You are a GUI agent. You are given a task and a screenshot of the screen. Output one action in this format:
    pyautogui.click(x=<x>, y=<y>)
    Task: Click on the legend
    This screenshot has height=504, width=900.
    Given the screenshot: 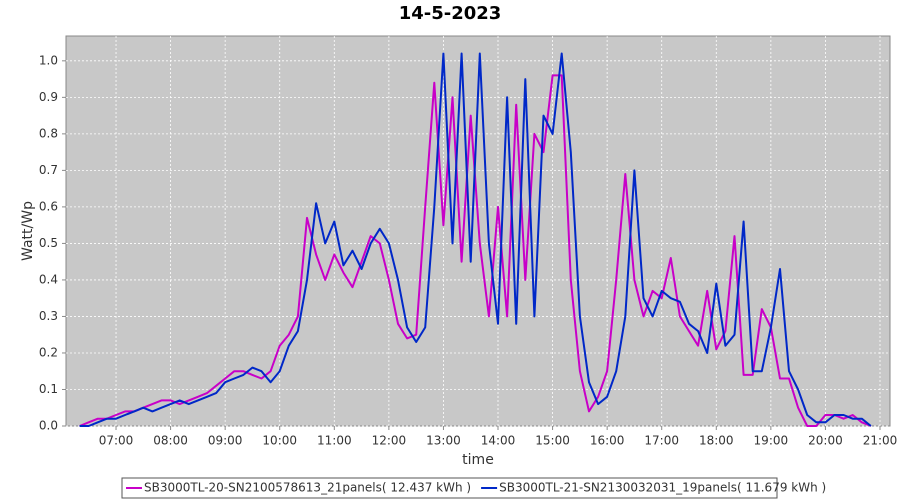 What is the action you would take?
    pyautogui.click(x=449, y=488)
    